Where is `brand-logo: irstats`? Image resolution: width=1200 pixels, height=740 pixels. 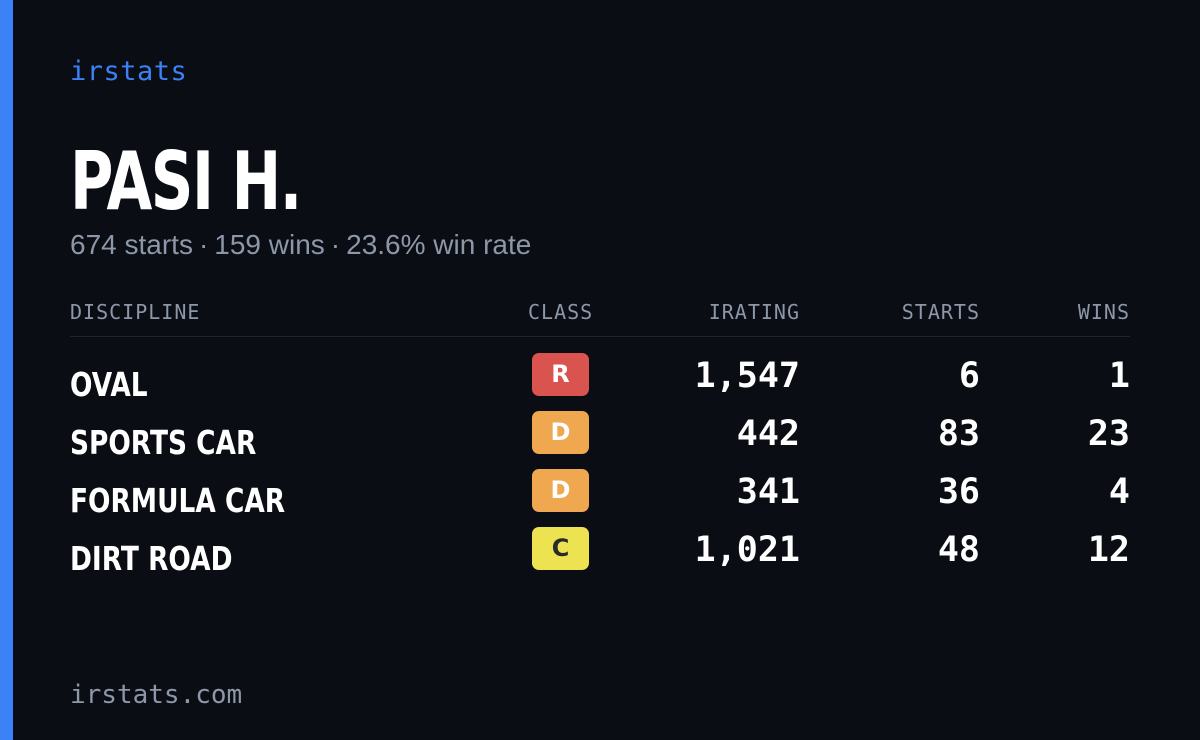
brand-logo: irstats is located at coordinates (129, 71).